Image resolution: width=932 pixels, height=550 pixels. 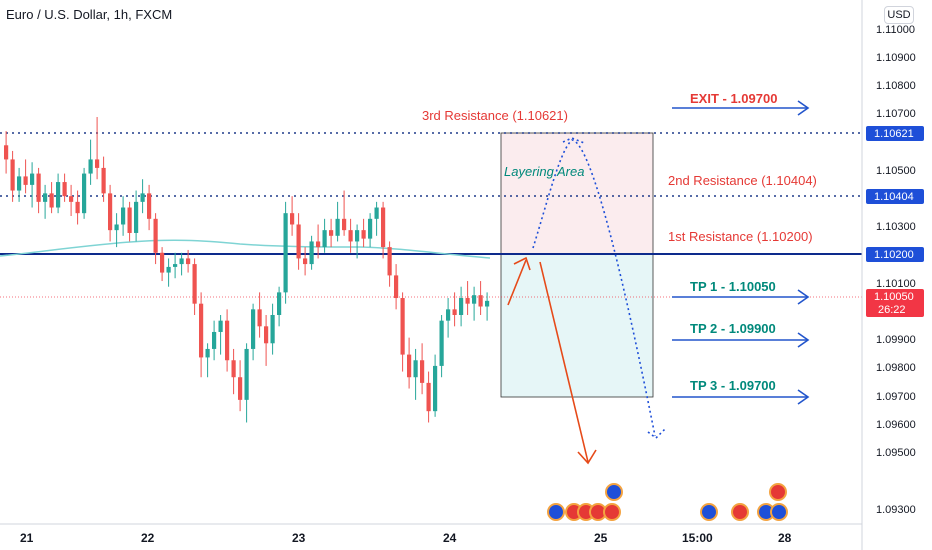 I want to click on tp2-arrow, so click(x=741, y=340).